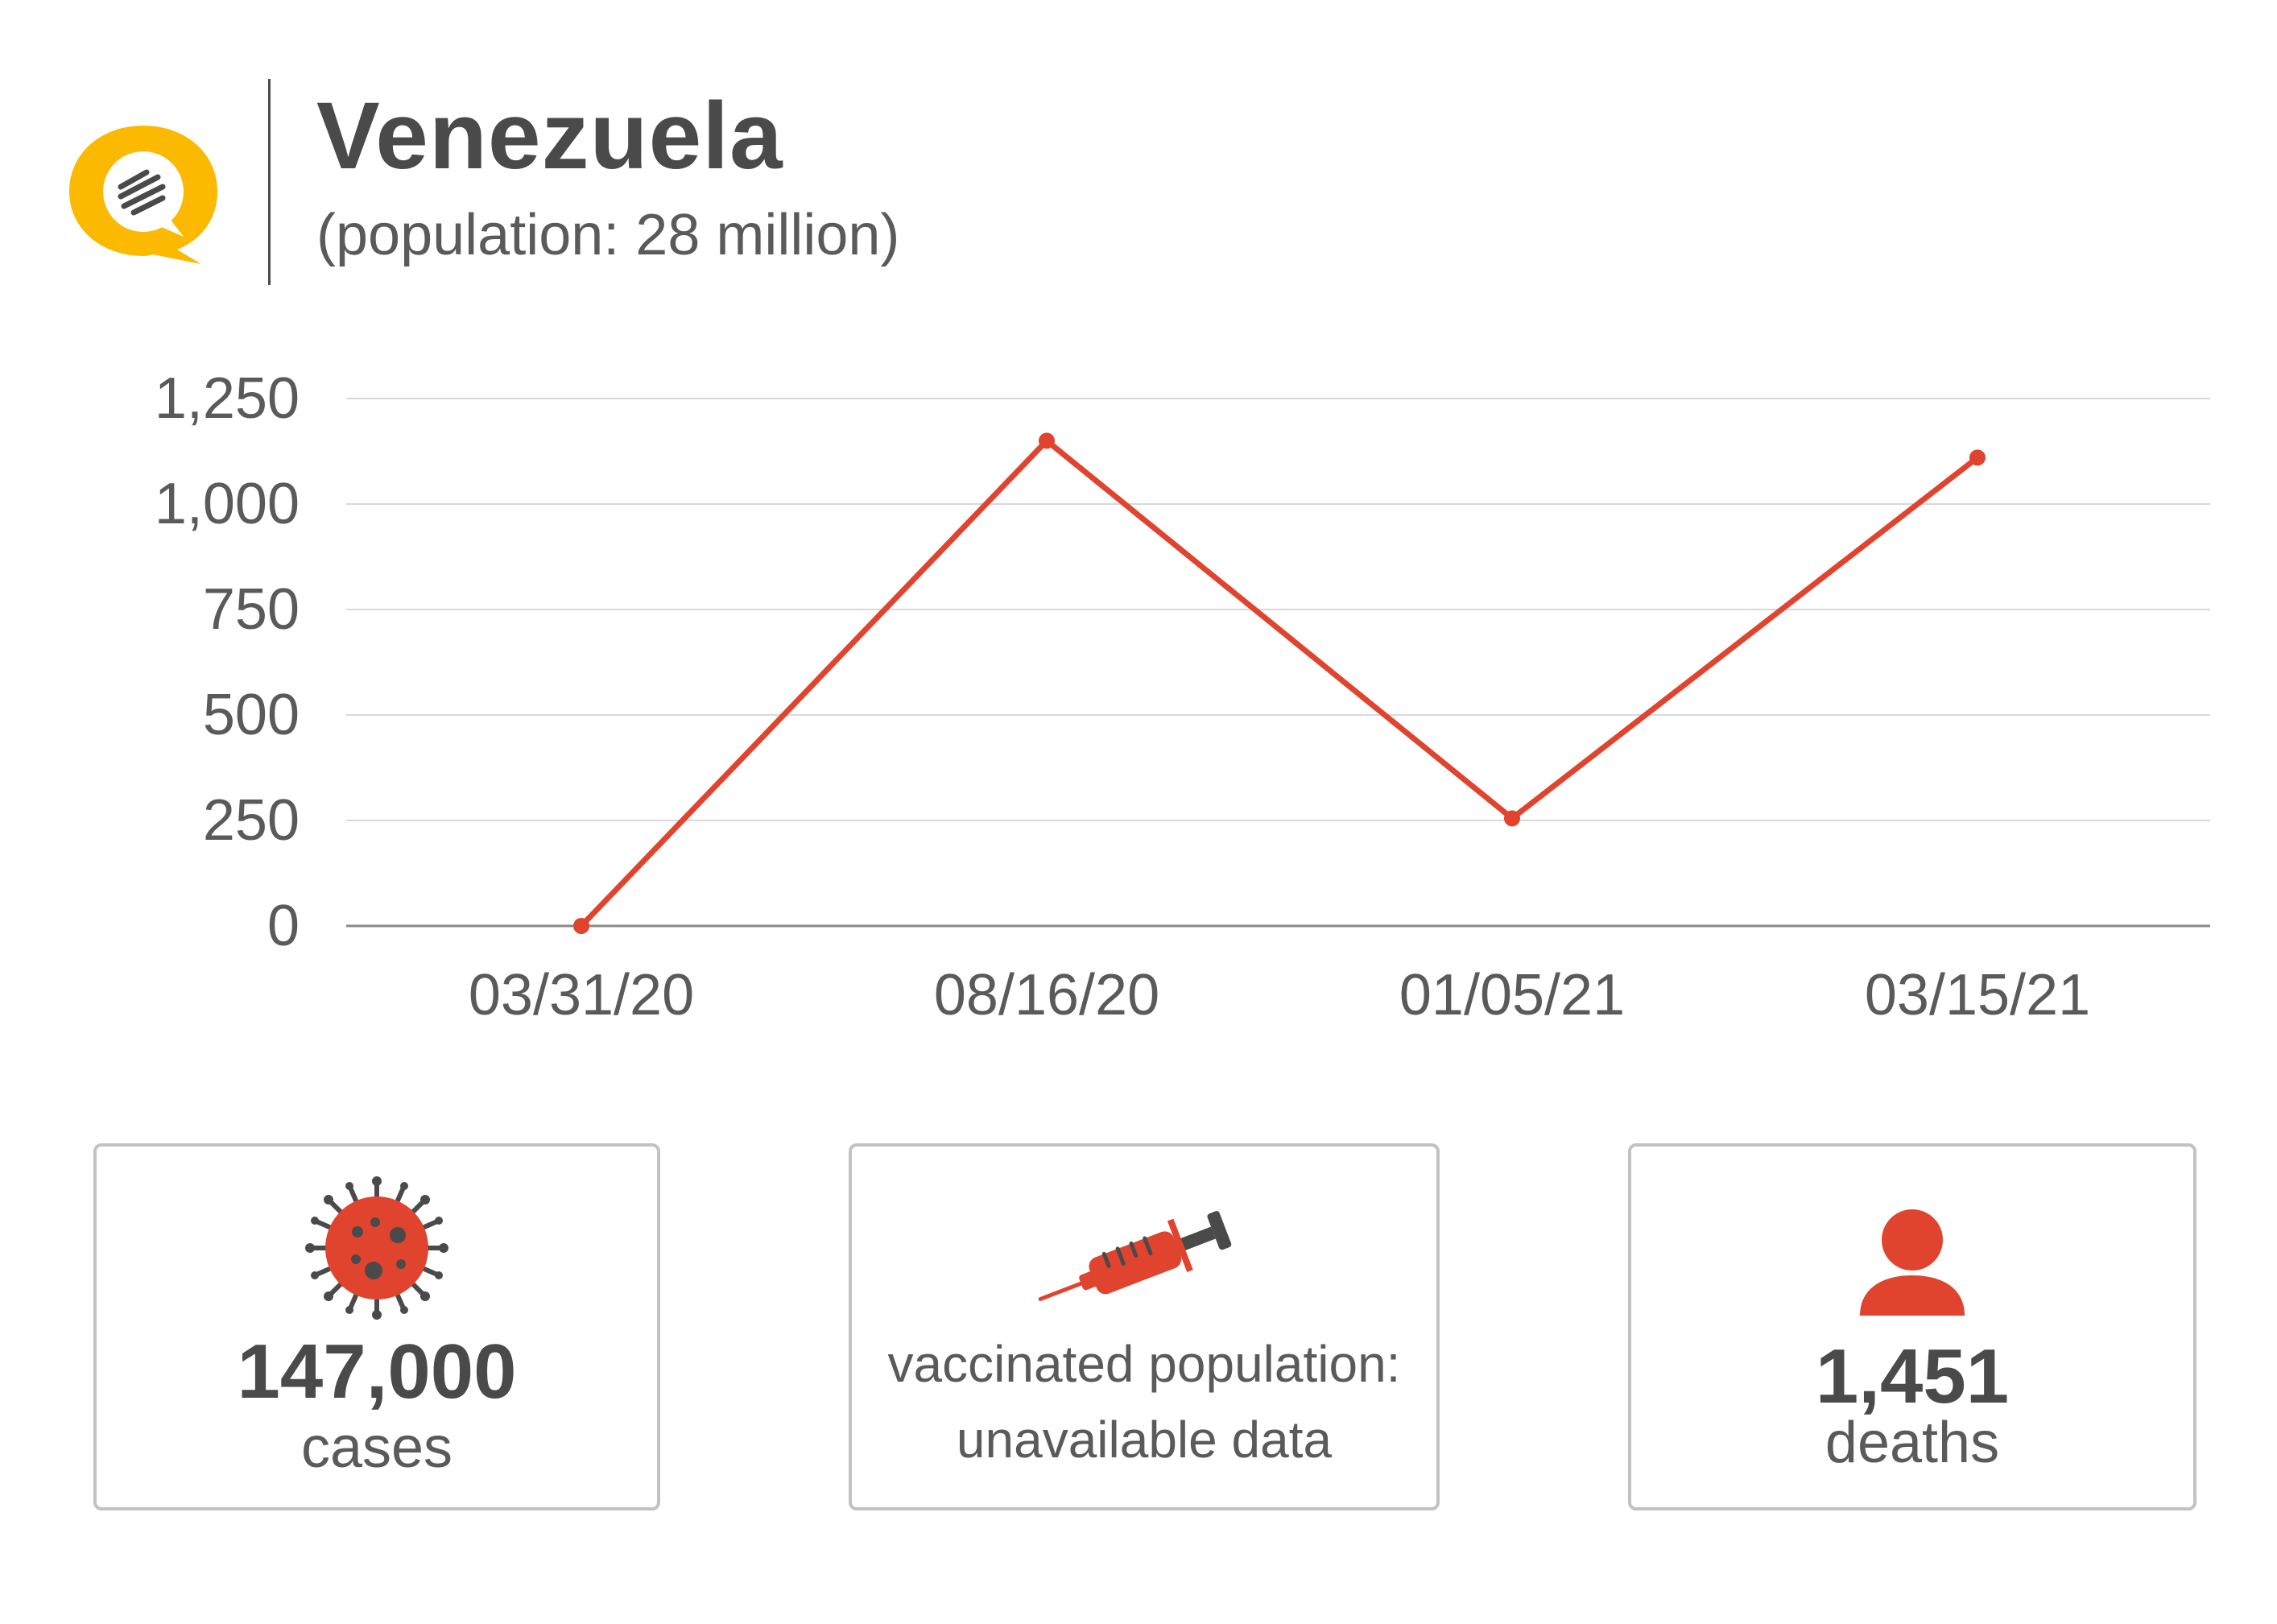  Describe the element at coordinates (1912, 1326) in the screenshot. I see `deaths-card: 1,451 deaths` at that location.